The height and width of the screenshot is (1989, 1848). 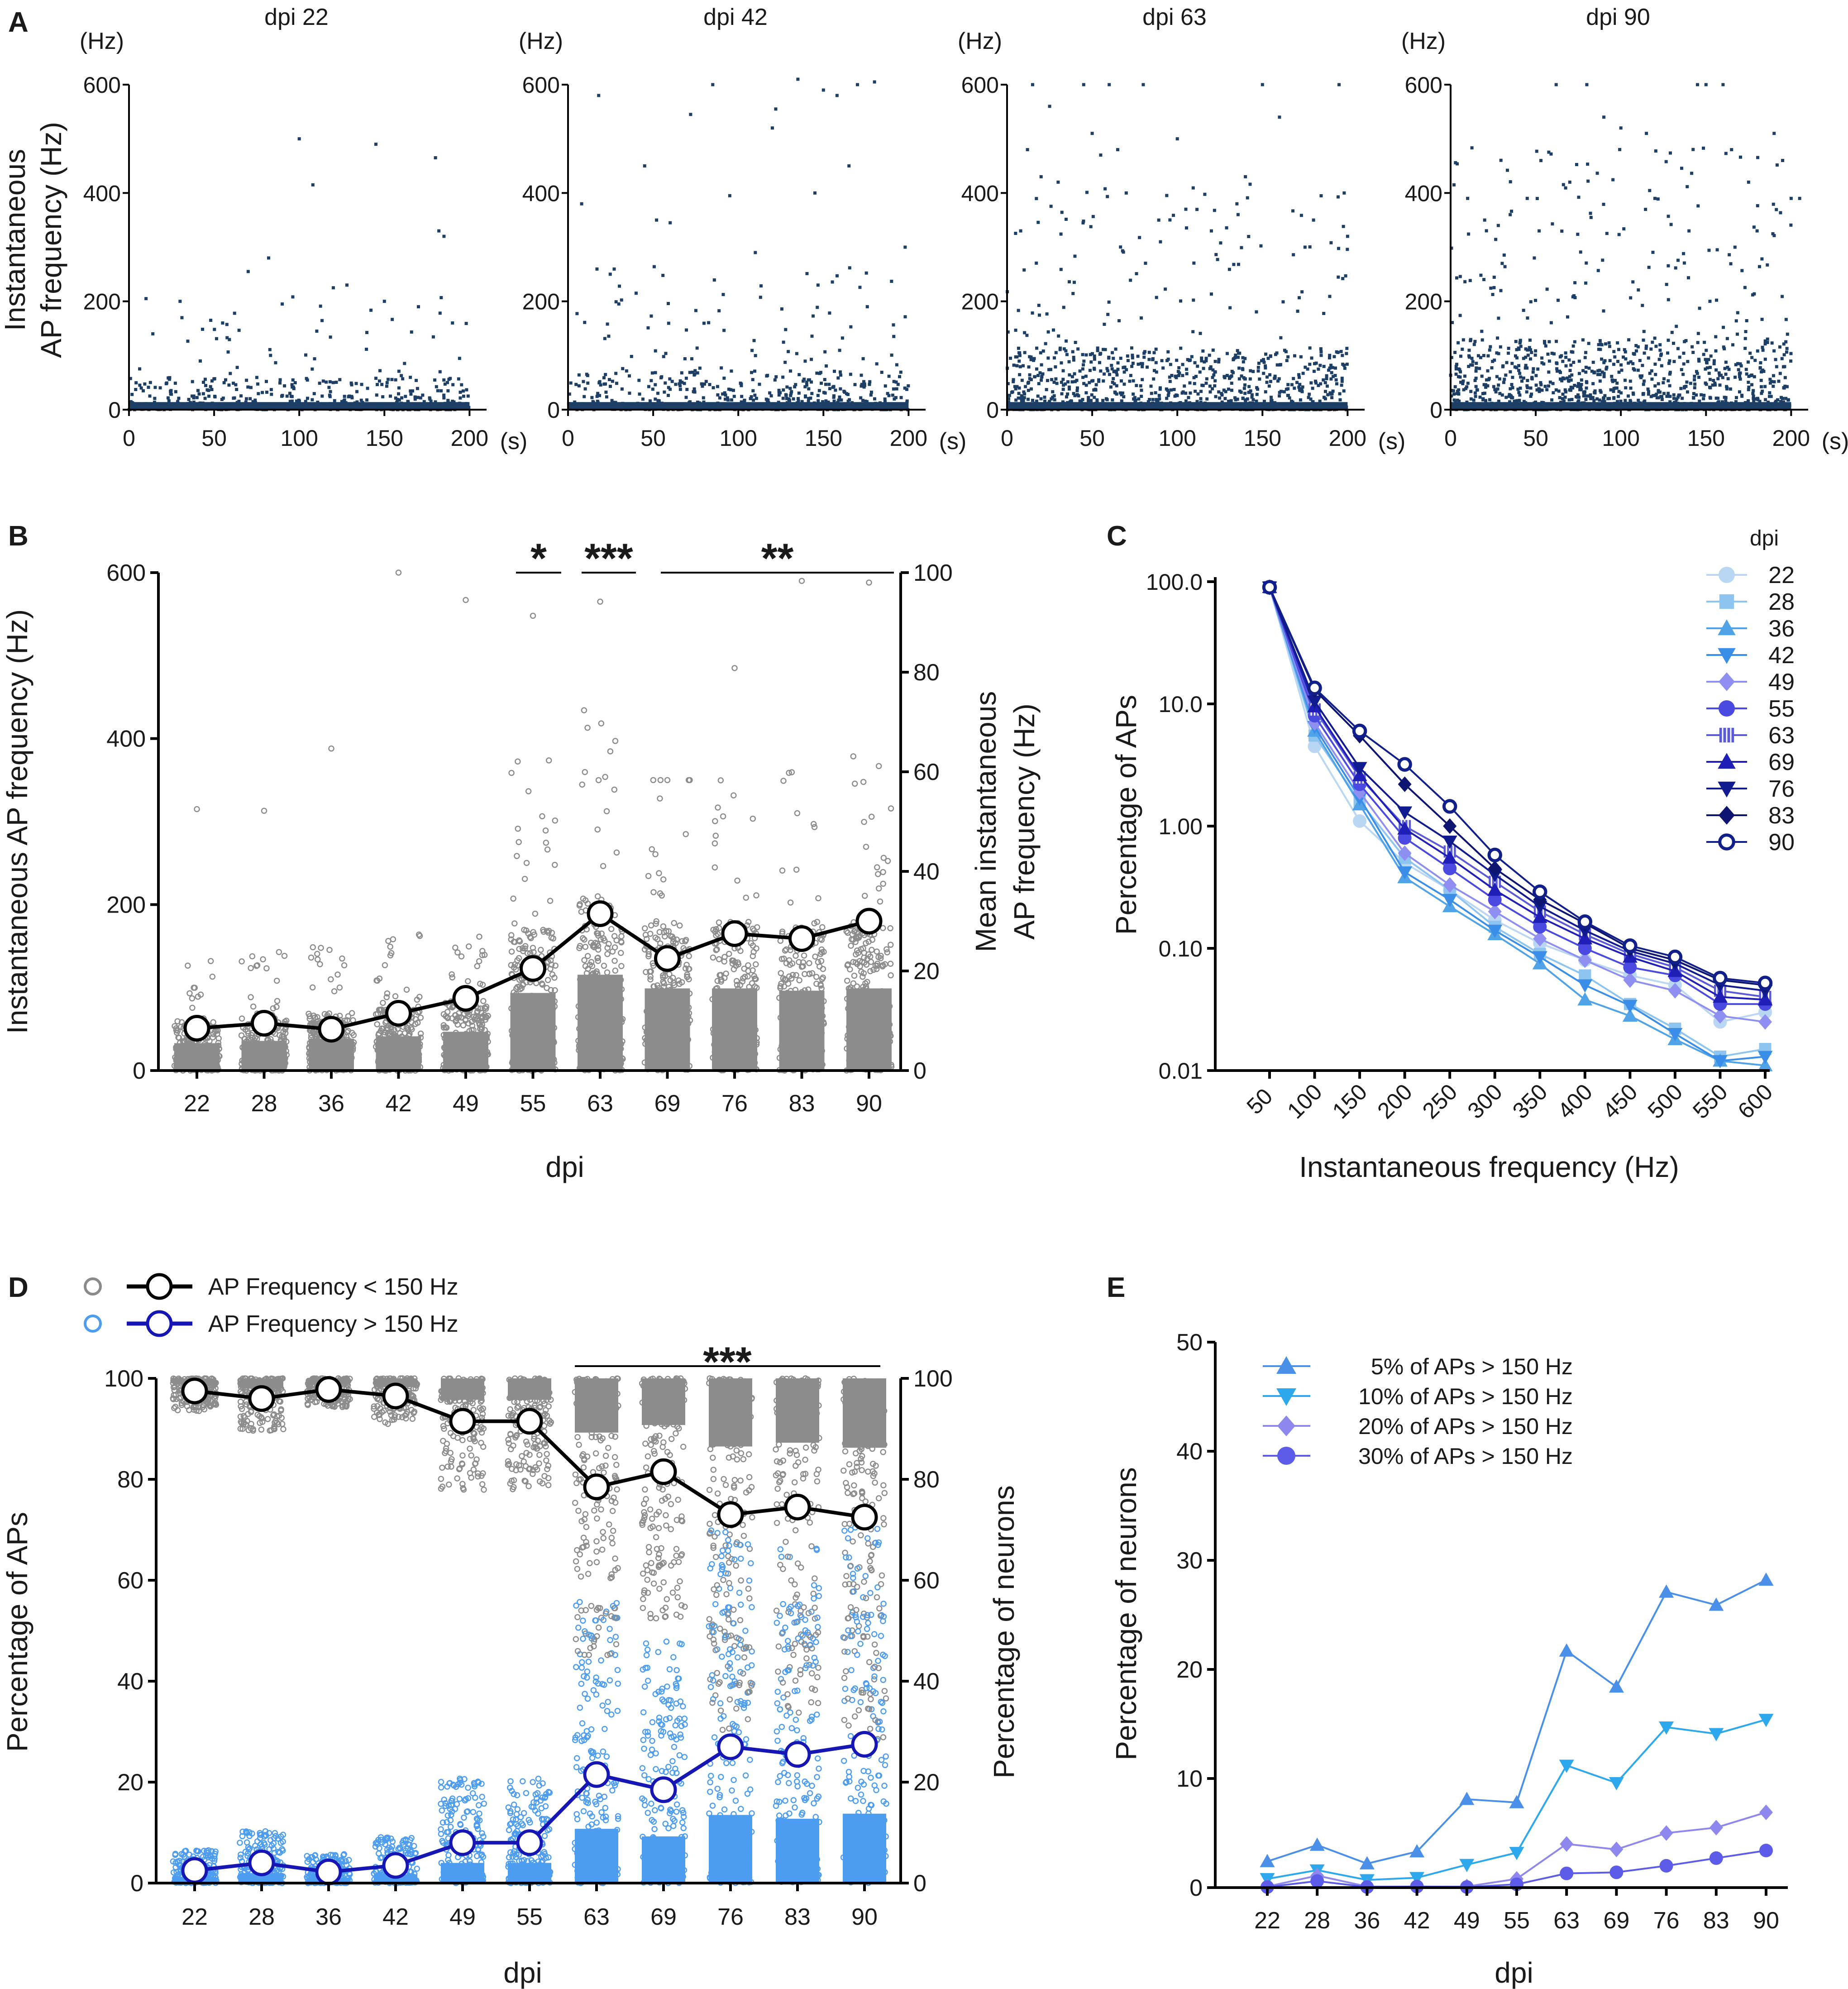 I want to click on panel-a-ylabel-line1: Instantaneous, so click(x=15, y=240).